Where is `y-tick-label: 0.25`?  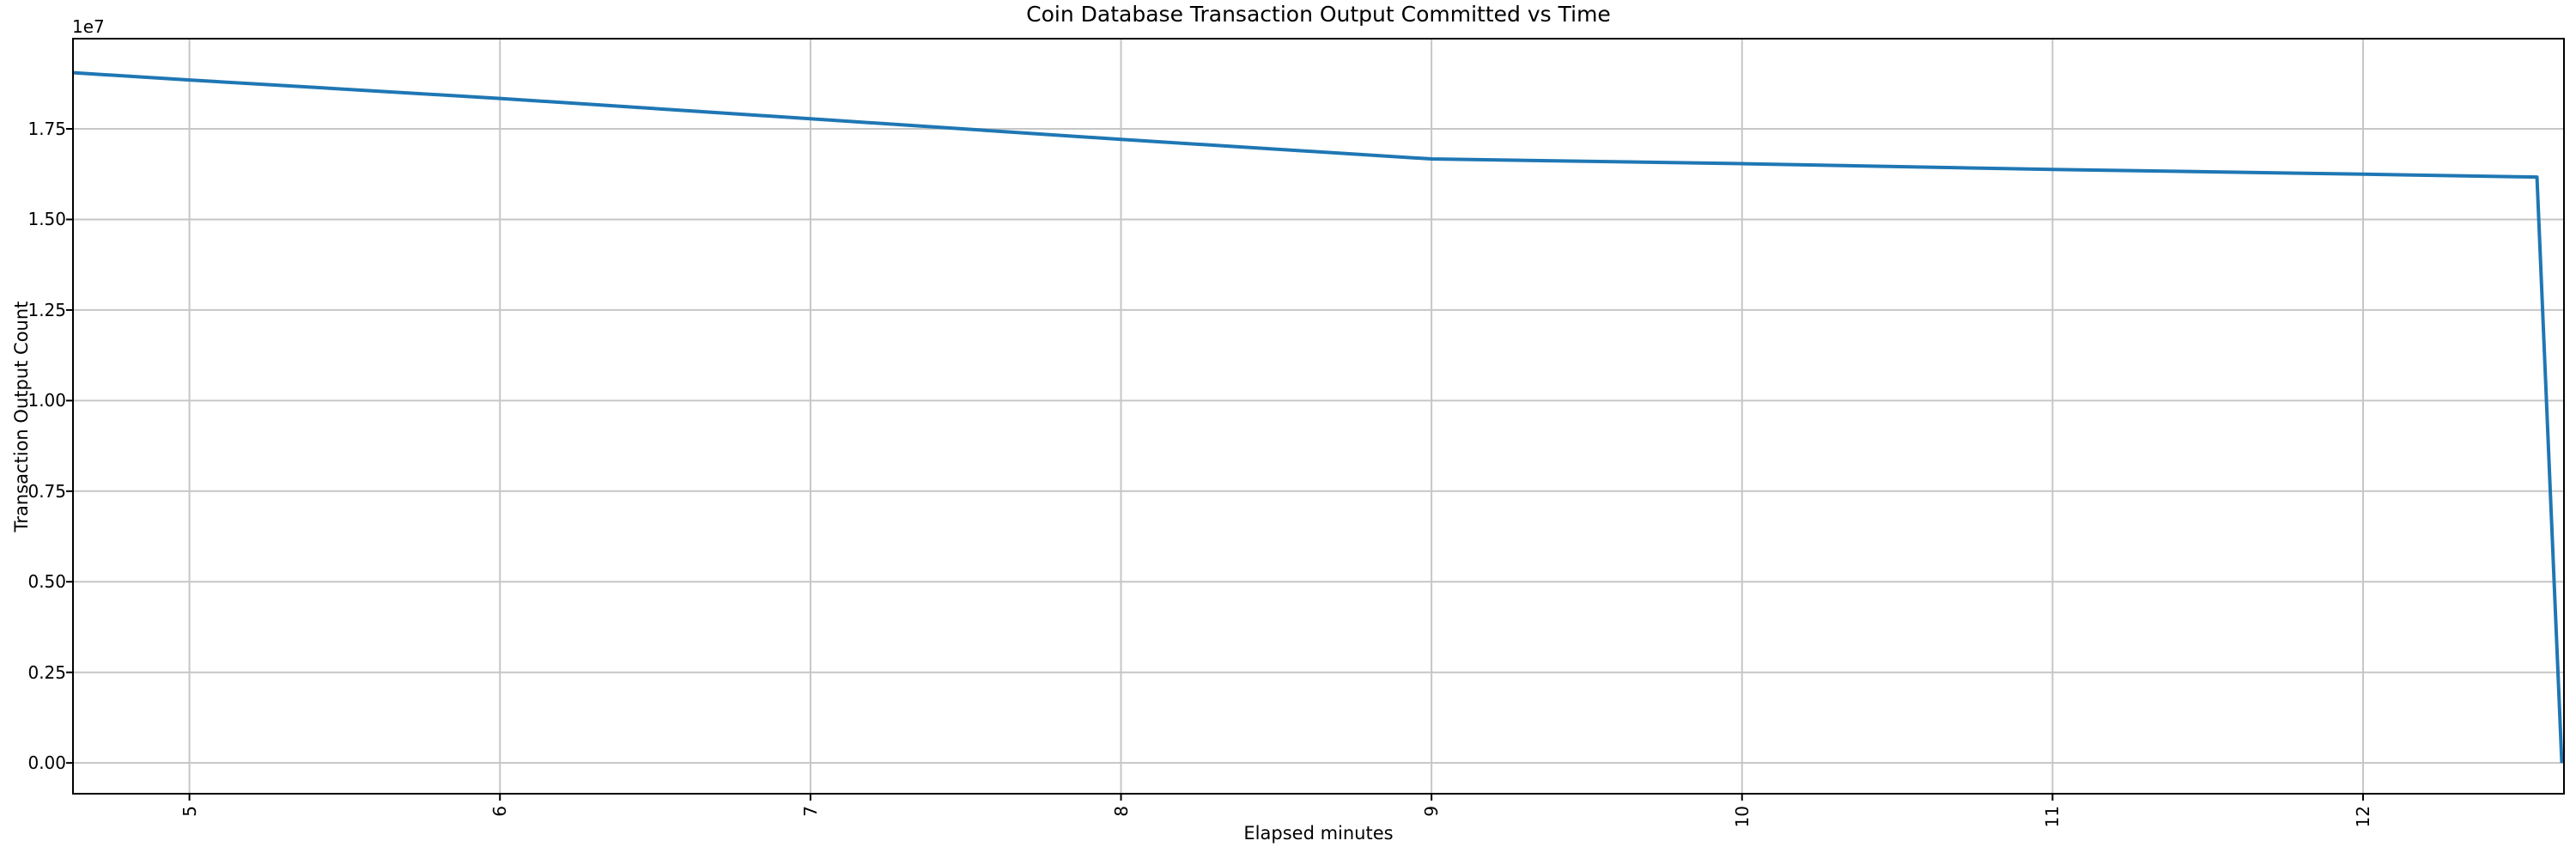 y-tick-label: 0.25 is located at coordinates (46, 672).